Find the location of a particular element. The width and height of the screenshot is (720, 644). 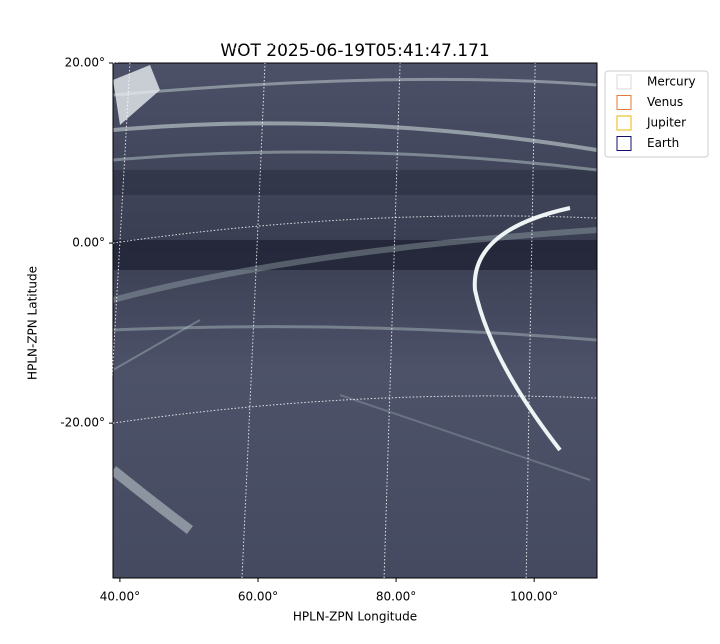

legend-label: Mercury is located at coordinates (671, 82).